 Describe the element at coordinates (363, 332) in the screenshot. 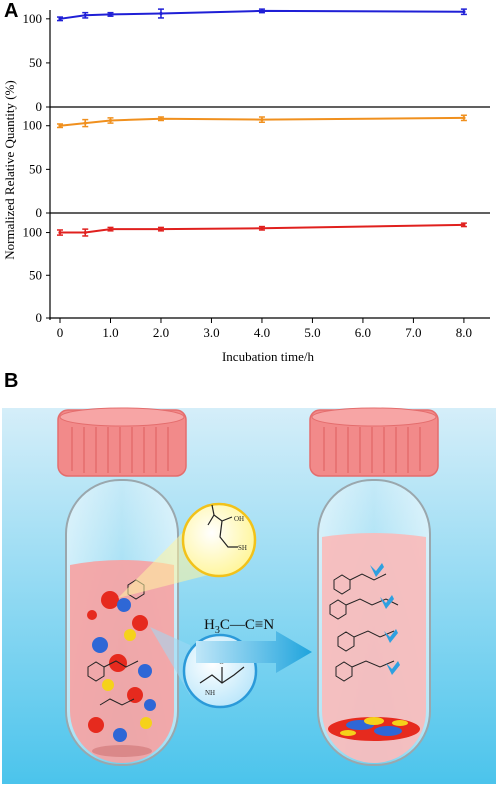

I see `x-tick-label: 6.0` at that location.